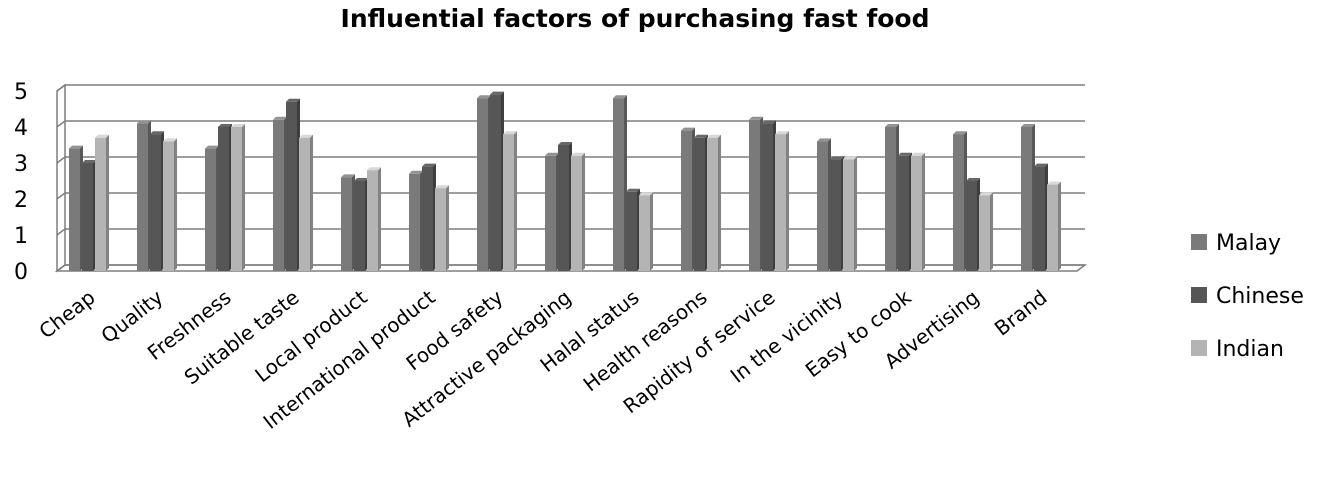 The height and width of the screenshot is (499, 1328). I want to click on y-tick-label: 0, so click(21, 272).